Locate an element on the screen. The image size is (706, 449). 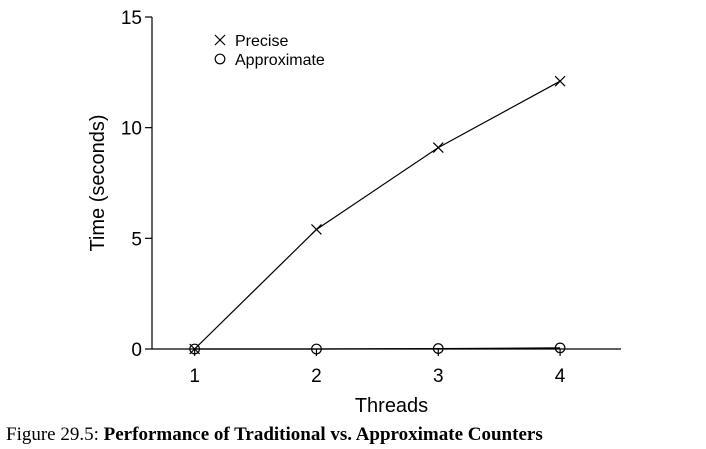
x-tick-label: 2 is located at coordinates (316, 376).